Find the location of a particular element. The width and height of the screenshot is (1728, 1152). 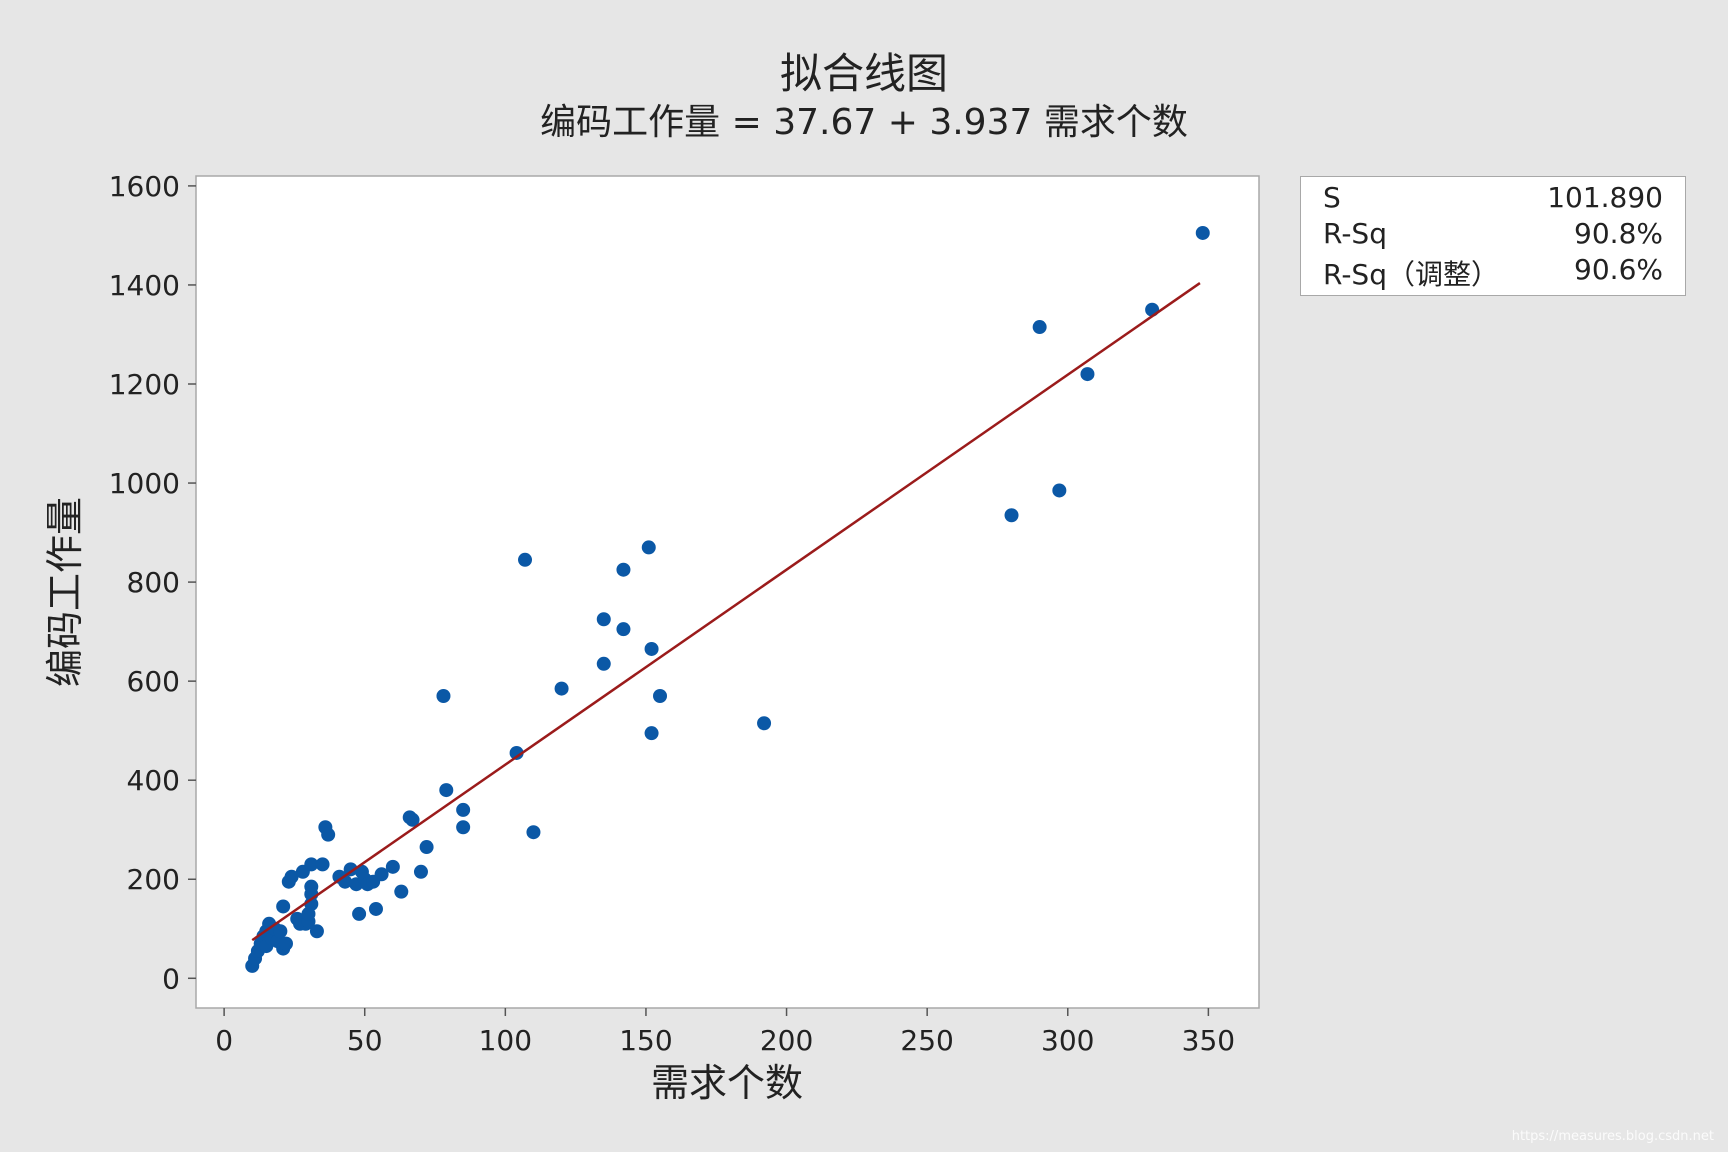

y-axis: 0 200 400 600 800 1000 1200 1400 1600 is located at coordinates (152, 582).